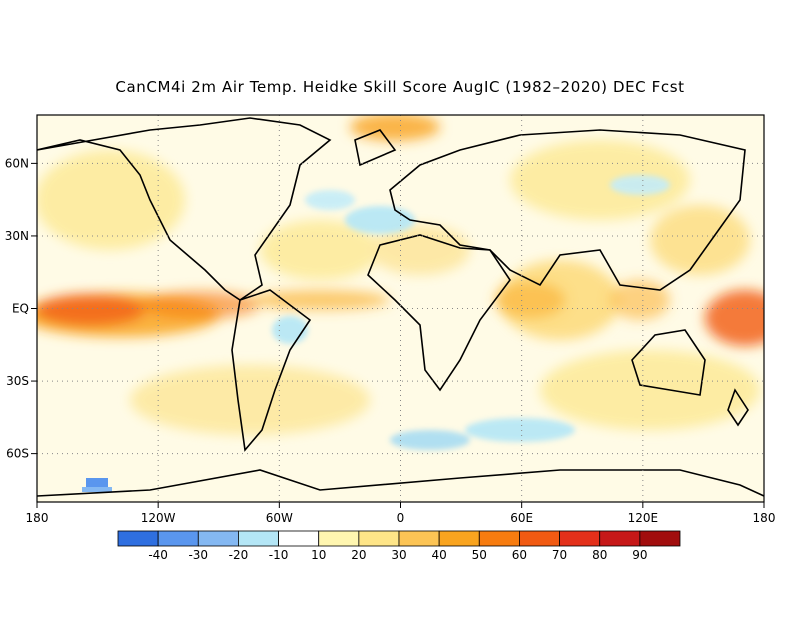  I want to click on colorbar-label: -30, so click(198, 555).